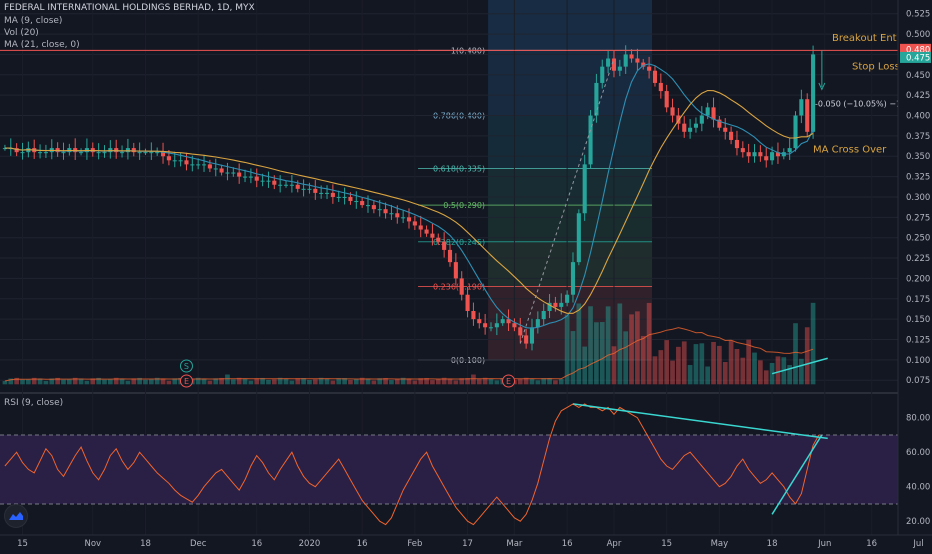  Describe the element at coordinates (186, 366) in the screenshot. I see `event-marker` at that location.